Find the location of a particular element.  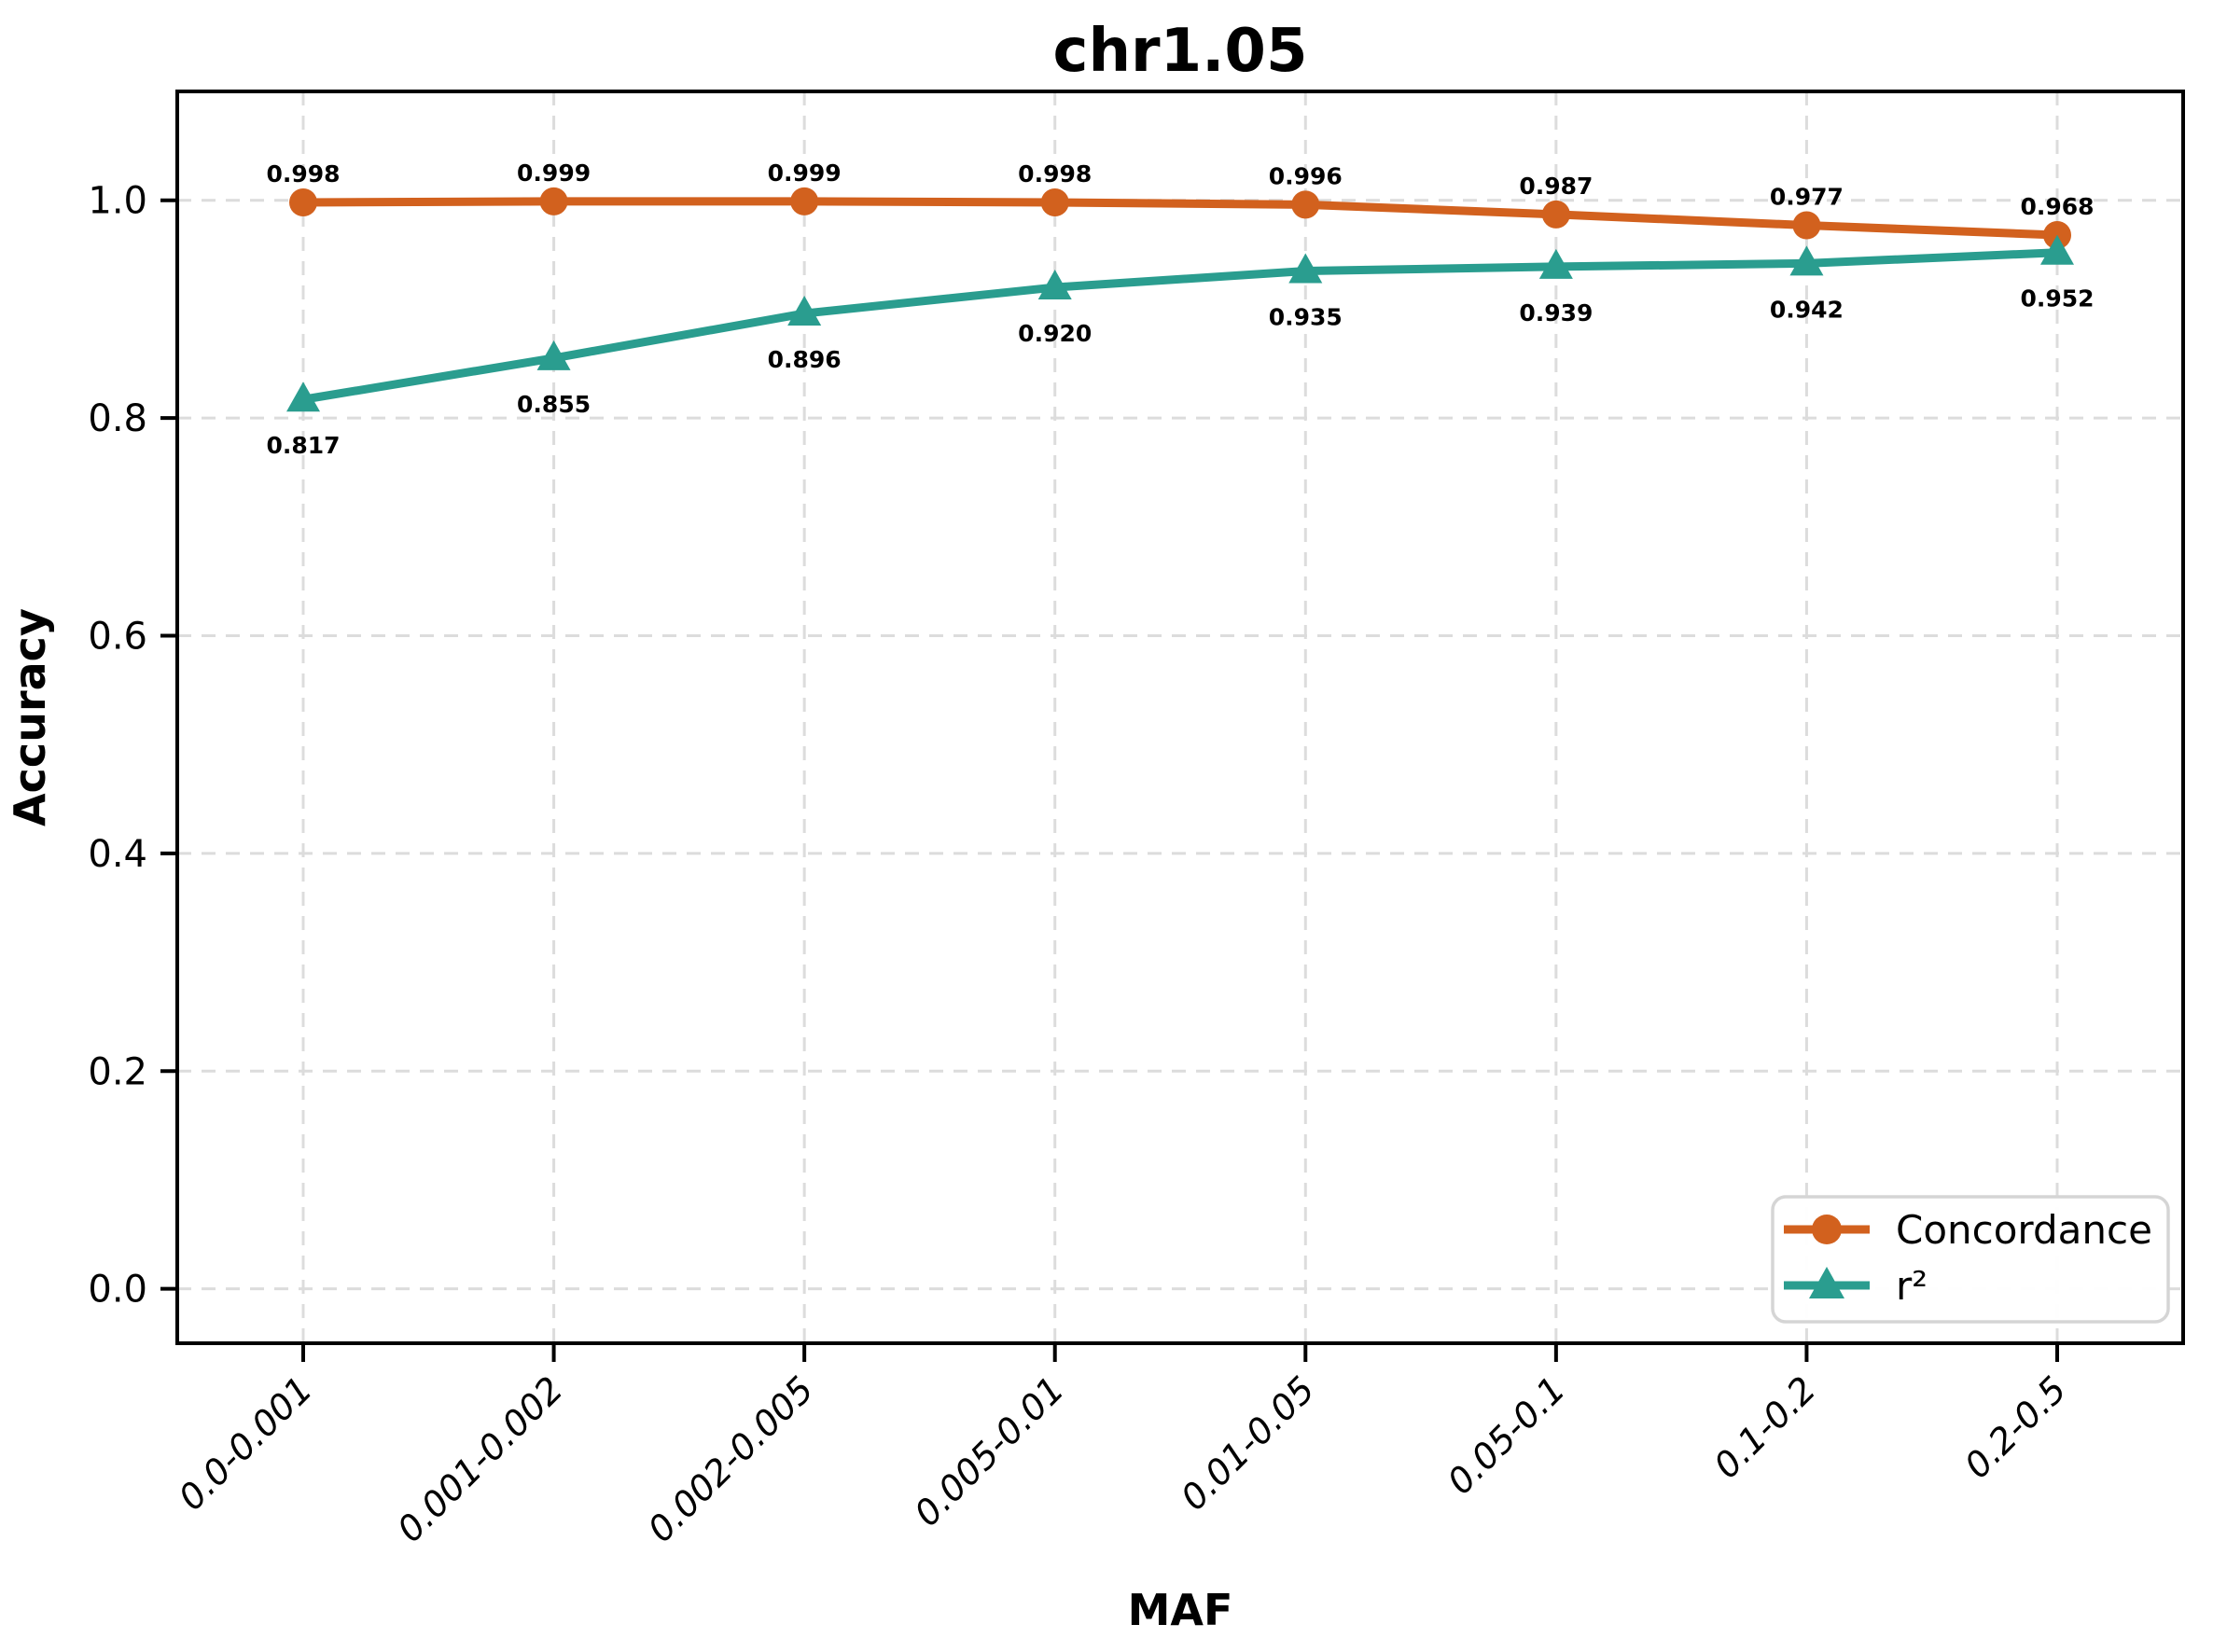

data-label-concordance: 0.977 is located at coordinates (1807, 198).